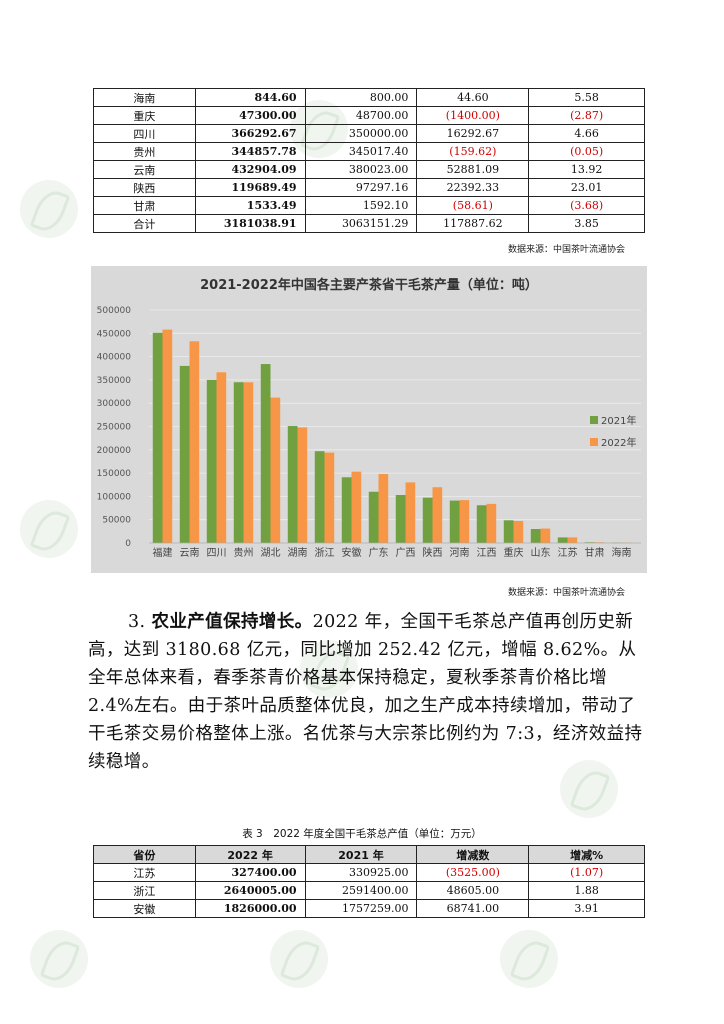 The width and height of the screenshot is (724, 1024). What do you see at coordinates (473, 151) in the screenshot?
I see `change-cell: (159.62)` at bounding box center [473, 151].